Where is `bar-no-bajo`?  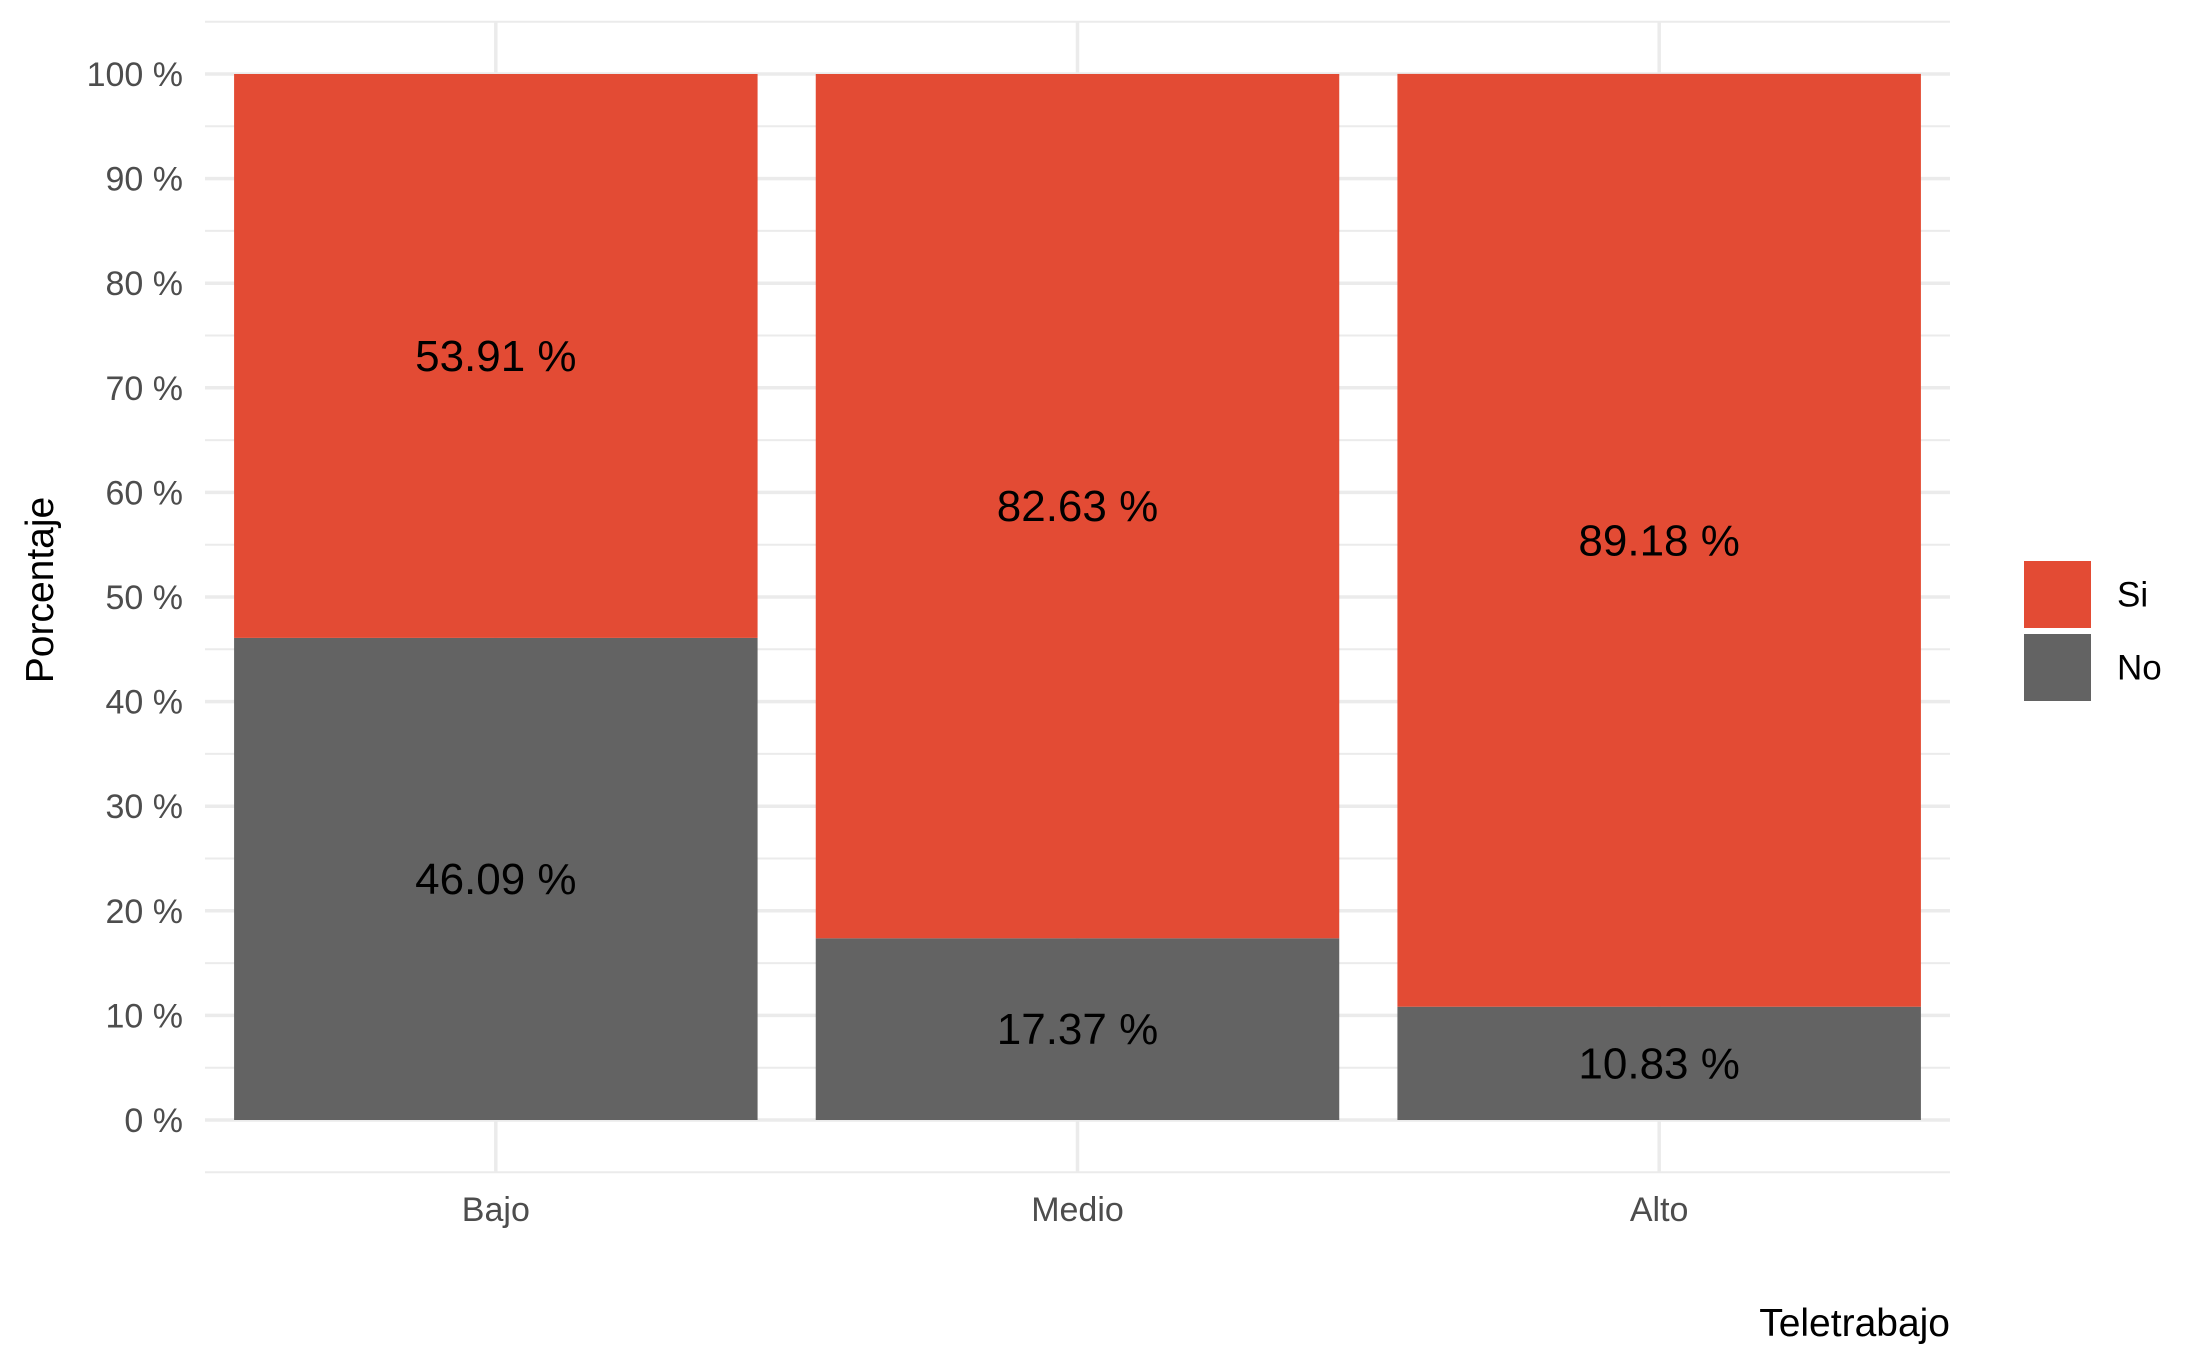
bar-no-bajo is located at coordinates (496, 878).